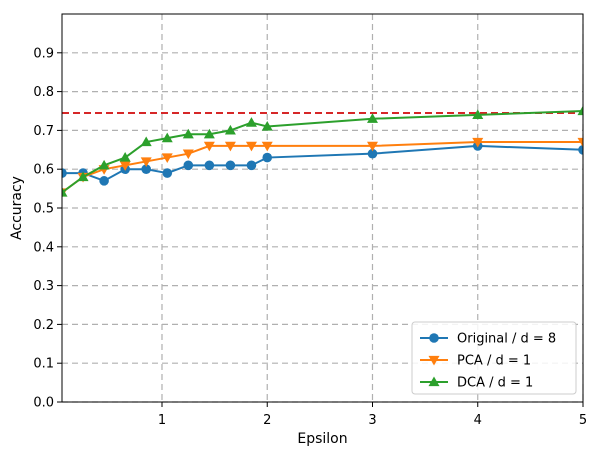 The image size is (598, 457). I want to click on y-tick-label-7: 0.7, so click(43, 131).